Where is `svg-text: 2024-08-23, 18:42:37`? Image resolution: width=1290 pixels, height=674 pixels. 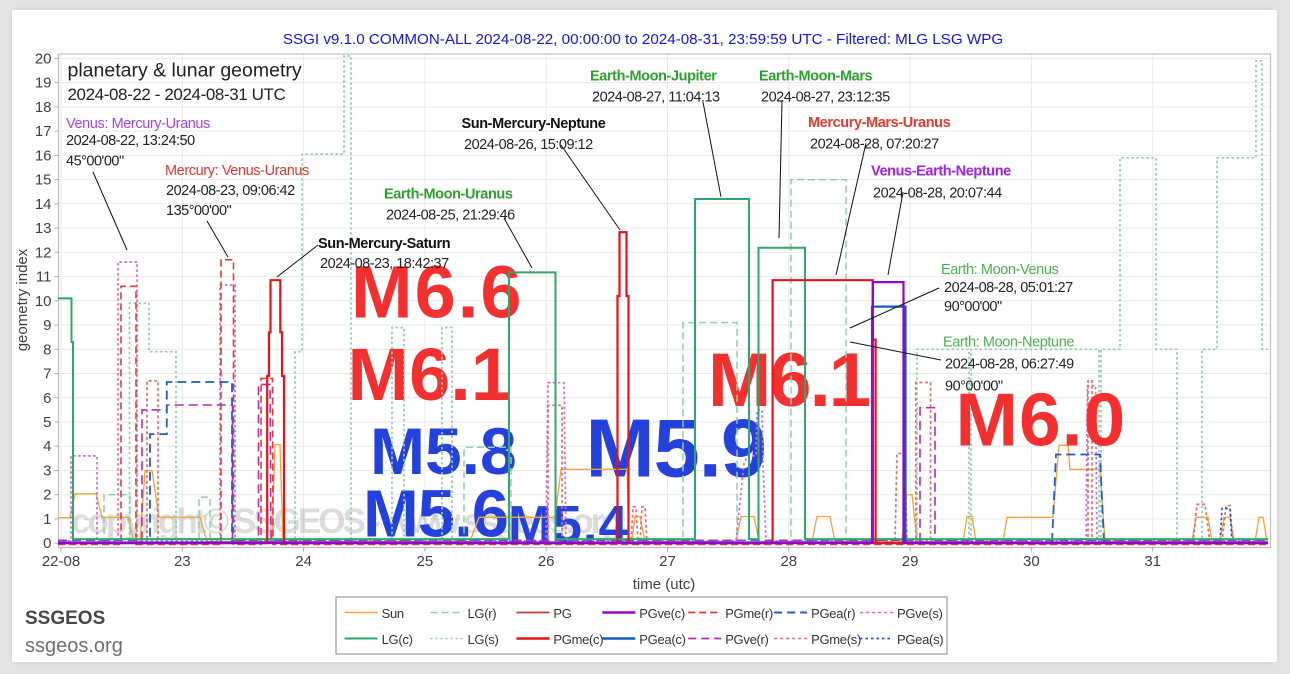
svg-text: 2024-08-23, 18:42:37 is located at coordinates (384, 264).